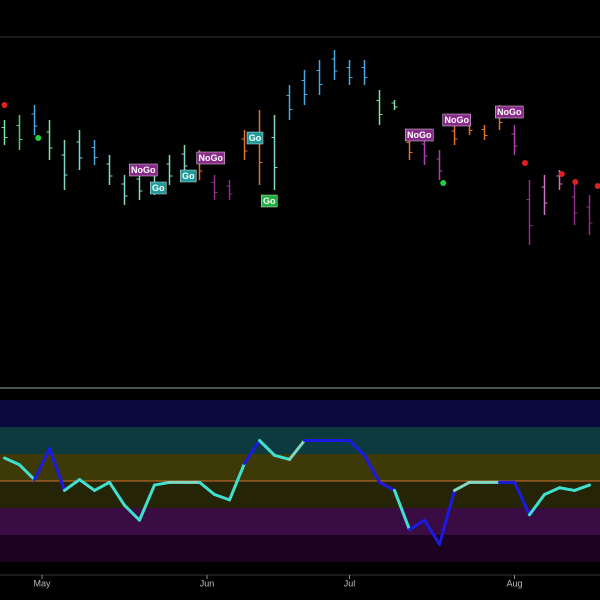 This screenshot has height=600, width=600. Describe the element at coordinates (350, 583) in the screenshot. I see `x-tick-label: Jul` at that location.